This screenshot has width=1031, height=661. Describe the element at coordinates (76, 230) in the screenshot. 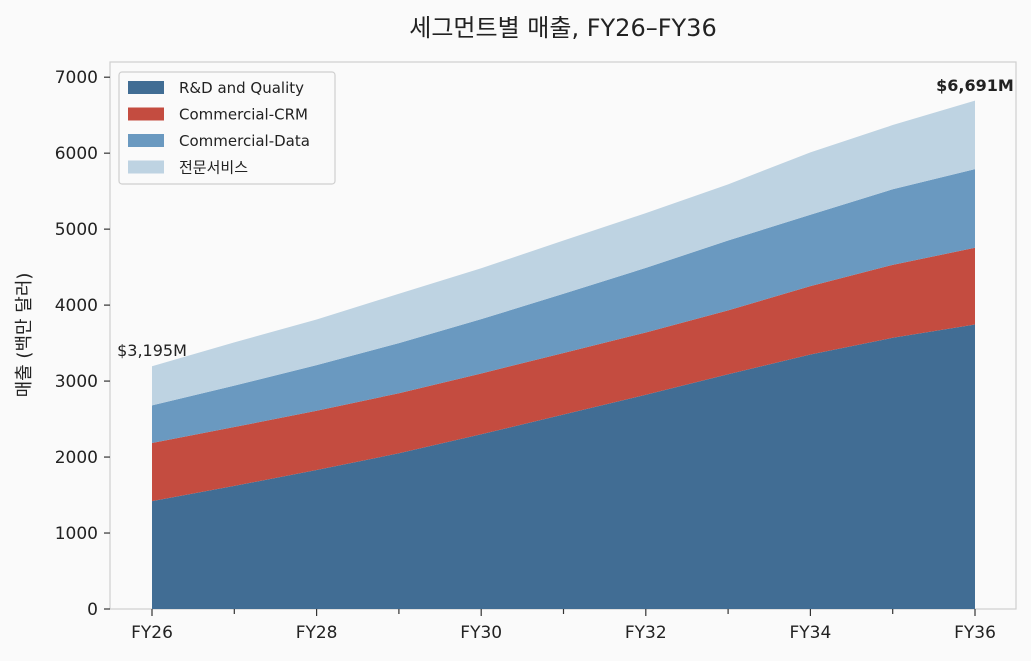

I see `y-tick-label: 5000` at that location.